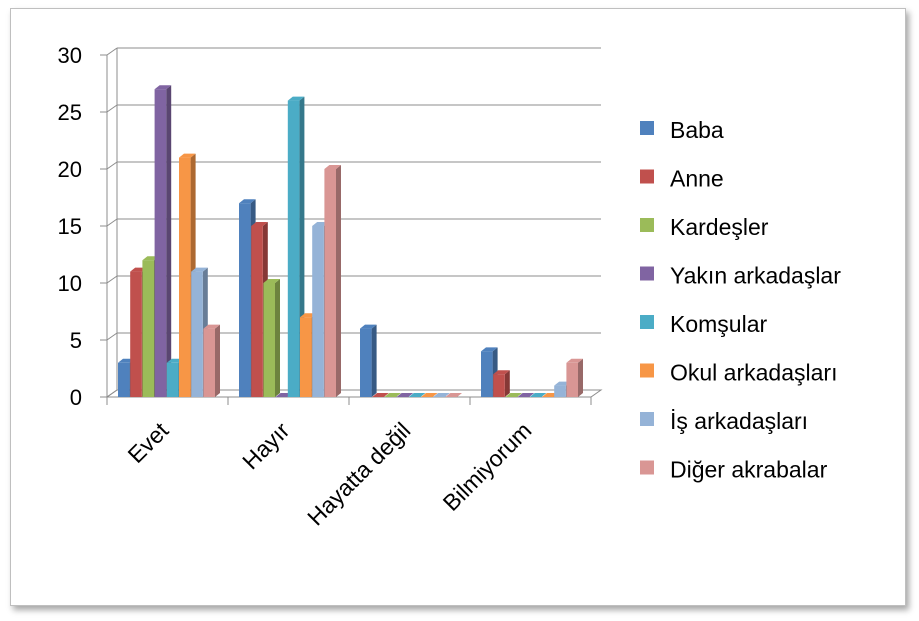  I want to click on legend-label: Komşular, so click(718, 324).